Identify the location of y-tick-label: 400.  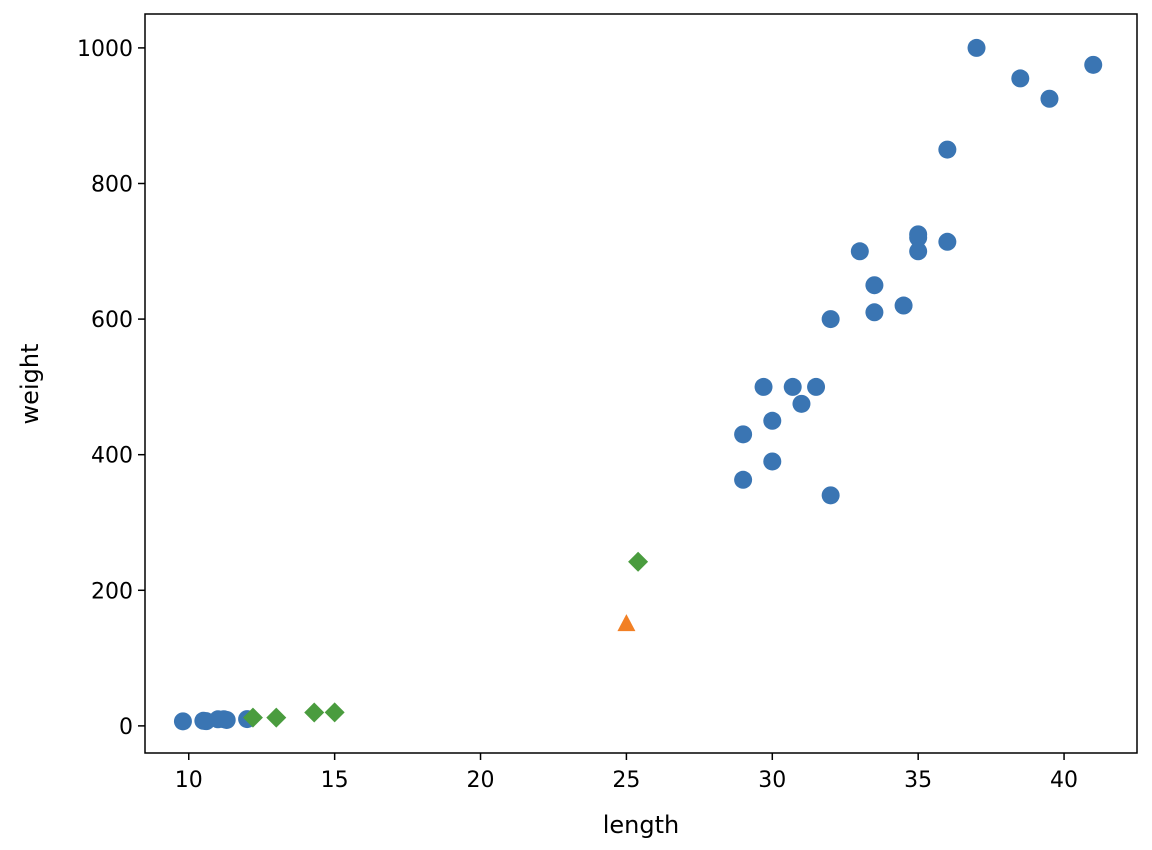
(112, 456).